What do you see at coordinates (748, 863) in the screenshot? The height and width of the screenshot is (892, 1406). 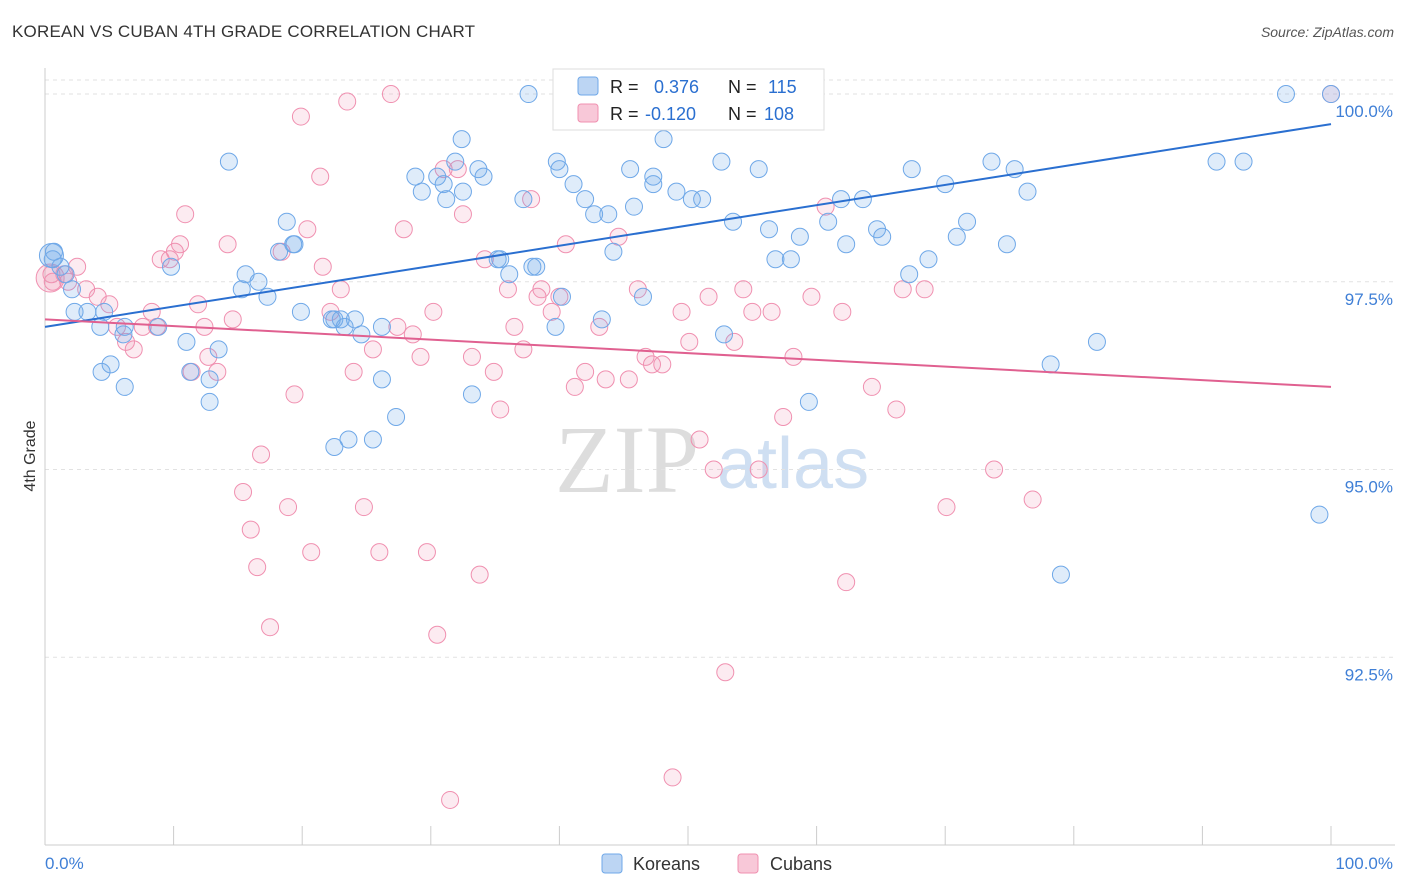 I see `legend-cubans-swatch` at bounding box center [748, 863].